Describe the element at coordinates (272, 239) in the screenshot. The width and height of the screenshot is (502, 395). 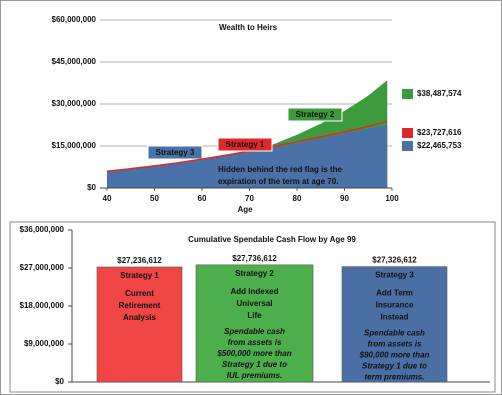
I see `chart-title: Cumulative Spendable Cash Flow by Age 99` at that location.